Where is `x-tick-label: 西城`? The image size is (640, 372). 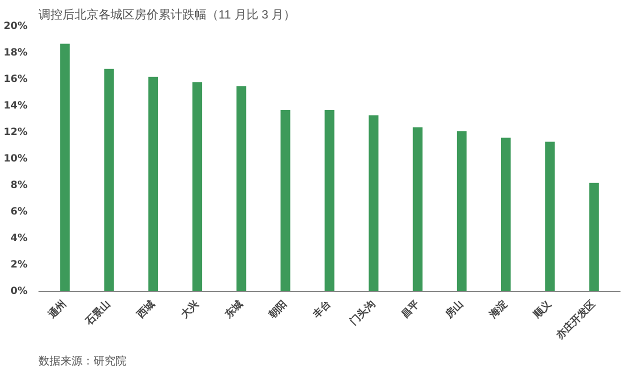 x-tick-label: 西城 is located at coordinates (146, 310).